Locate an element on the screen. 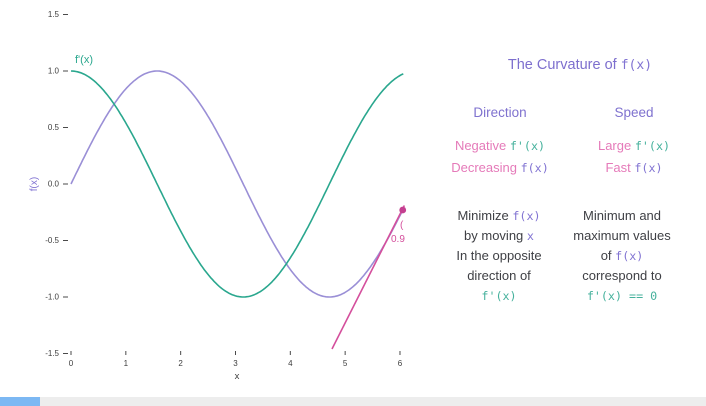  video-progress-played is located at coordinates (20, 401).